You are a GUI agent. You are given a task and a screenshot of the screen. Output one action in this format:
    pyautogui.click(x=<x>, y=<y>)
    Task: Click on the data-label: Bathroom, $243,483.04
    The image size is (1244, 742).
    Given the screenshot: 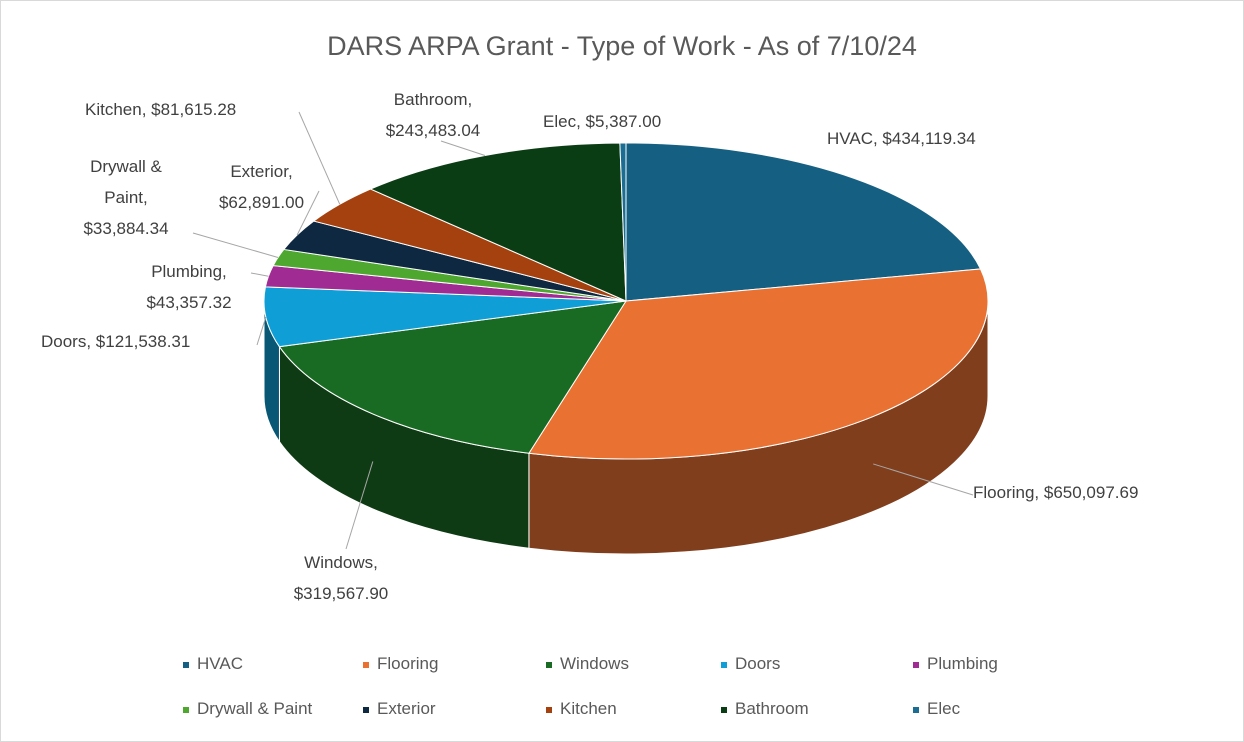 What is the action you would take?
    pyautogui.click(x=433, y=115)
    